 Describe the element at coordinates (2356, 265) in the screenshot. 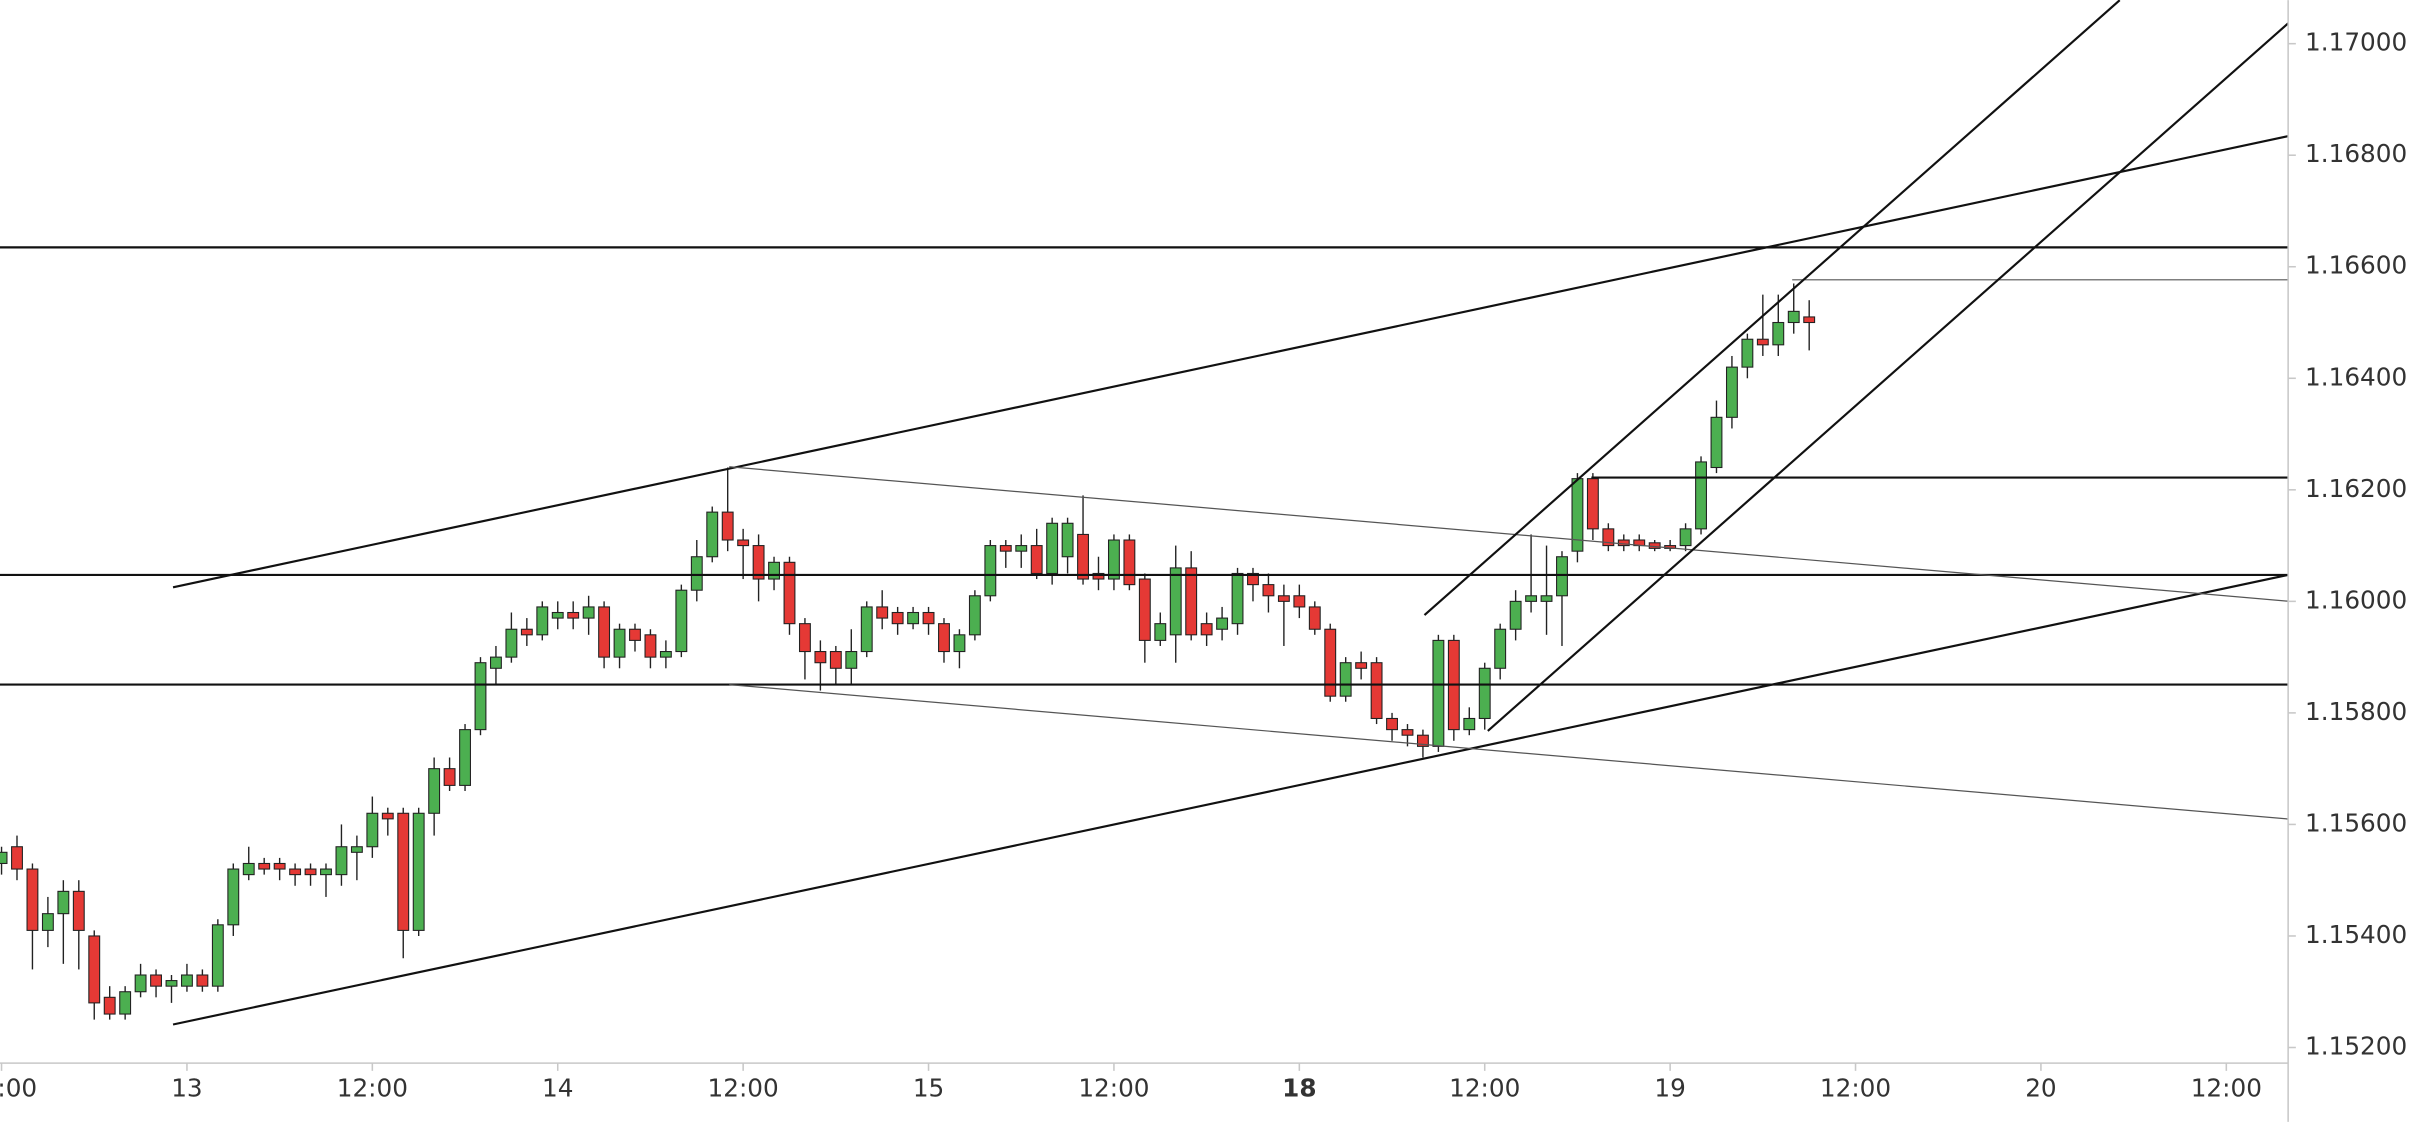

I see `y-tick-label: 1.16600` at that location.